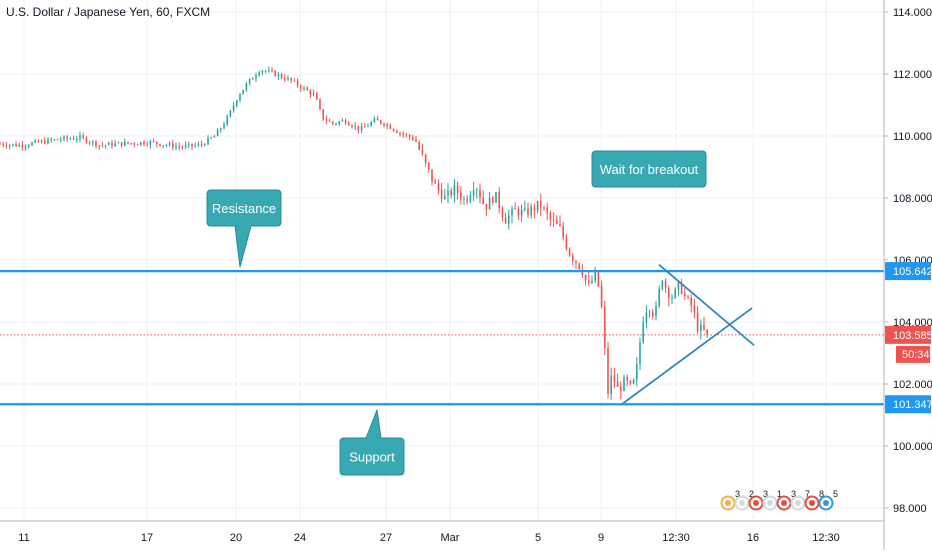 This screenshot has width=932, height=555. Describe the element at coordinates (601, 538) in the screenshot. I see `x-tick-label: 9` at that location.